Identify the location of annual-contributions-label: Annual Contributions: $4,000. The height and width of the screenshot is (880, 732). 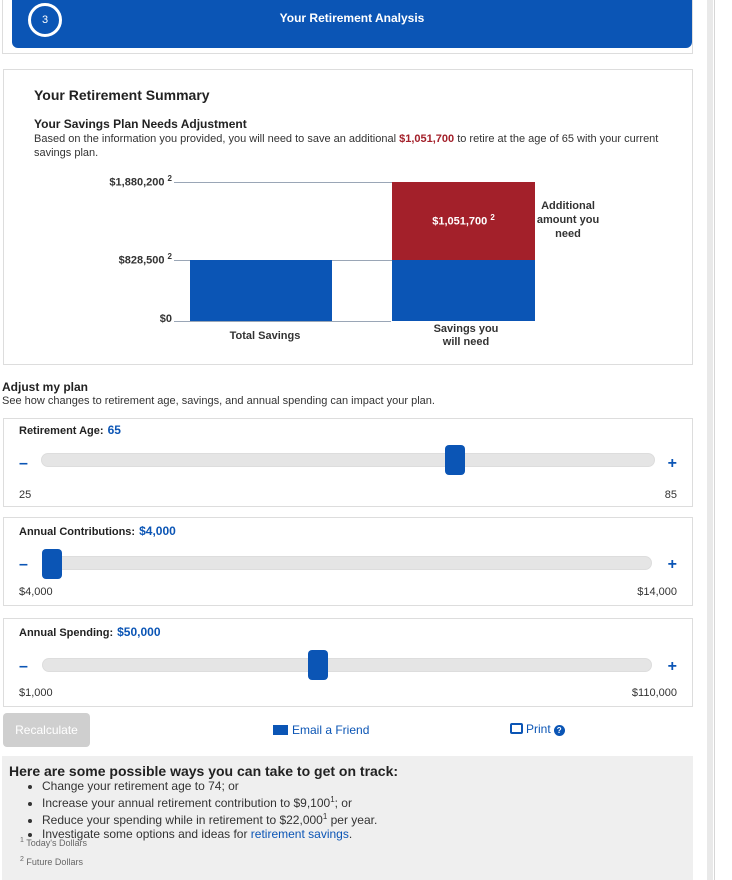
(97, 531).